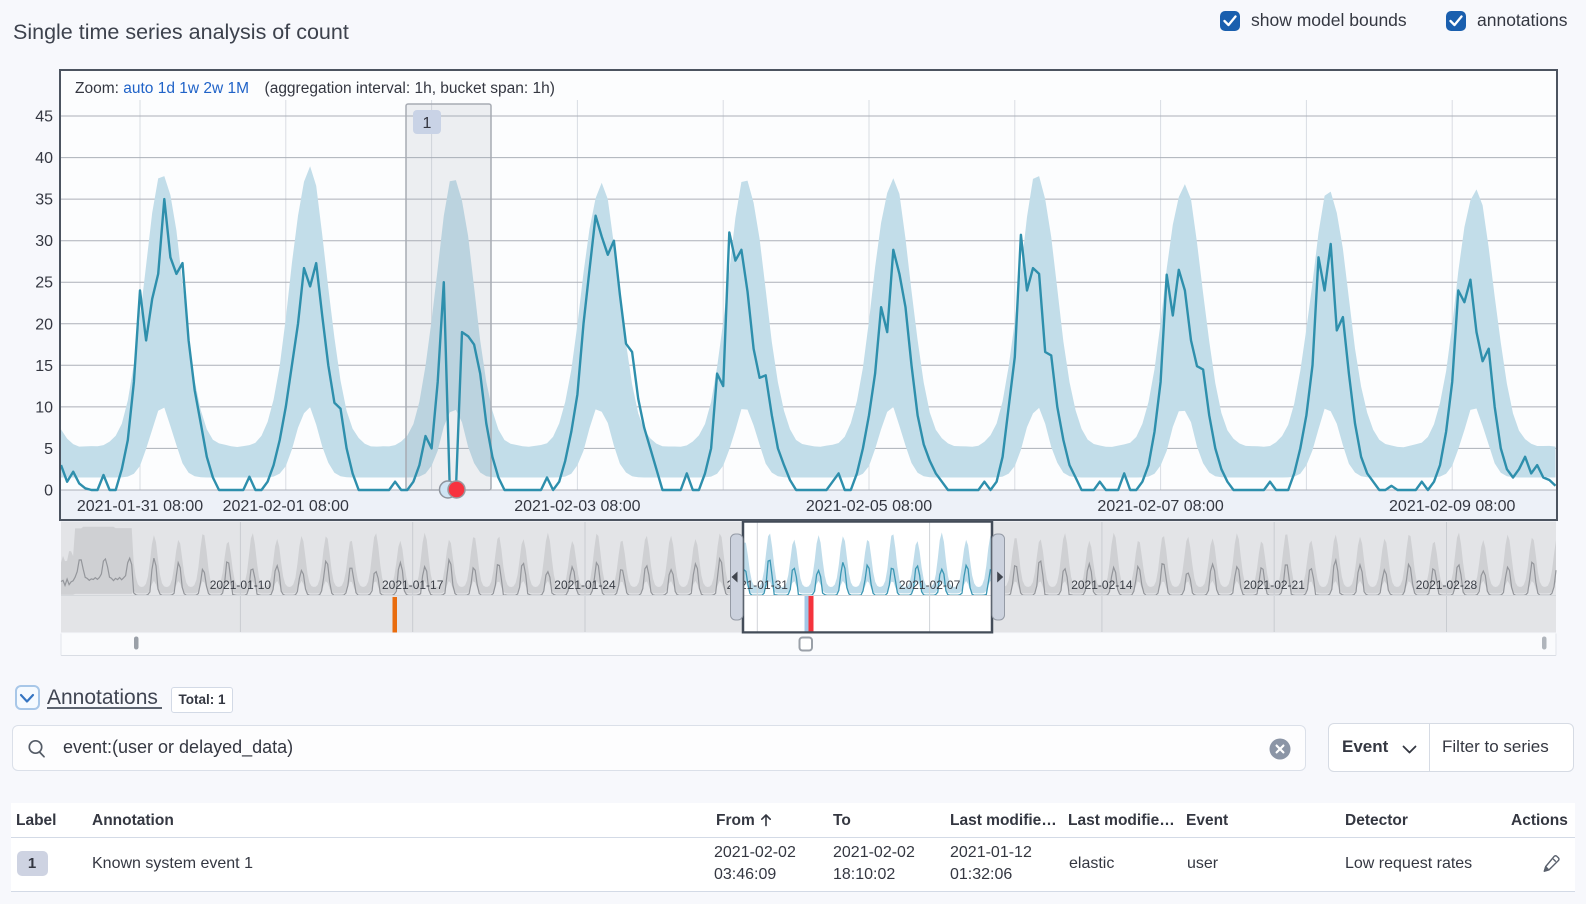 The image size is (1586, 904). Describe the element at coordinates (44, 117) in the screenshot. I see `svg-text: 45` at that location.